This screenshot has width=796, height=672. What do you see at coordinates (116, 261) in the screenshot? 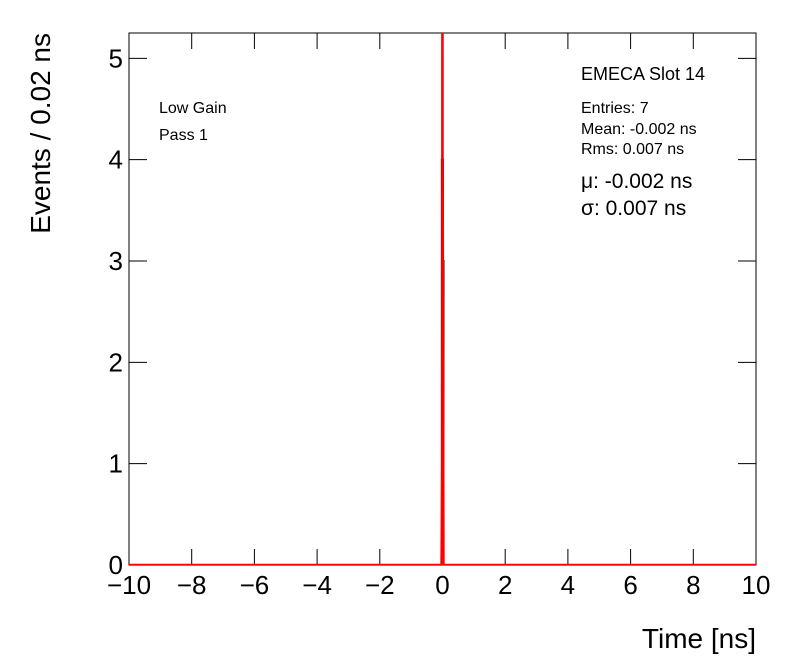
I see `y-tick-label: 3` at bounding box center [116, 261].